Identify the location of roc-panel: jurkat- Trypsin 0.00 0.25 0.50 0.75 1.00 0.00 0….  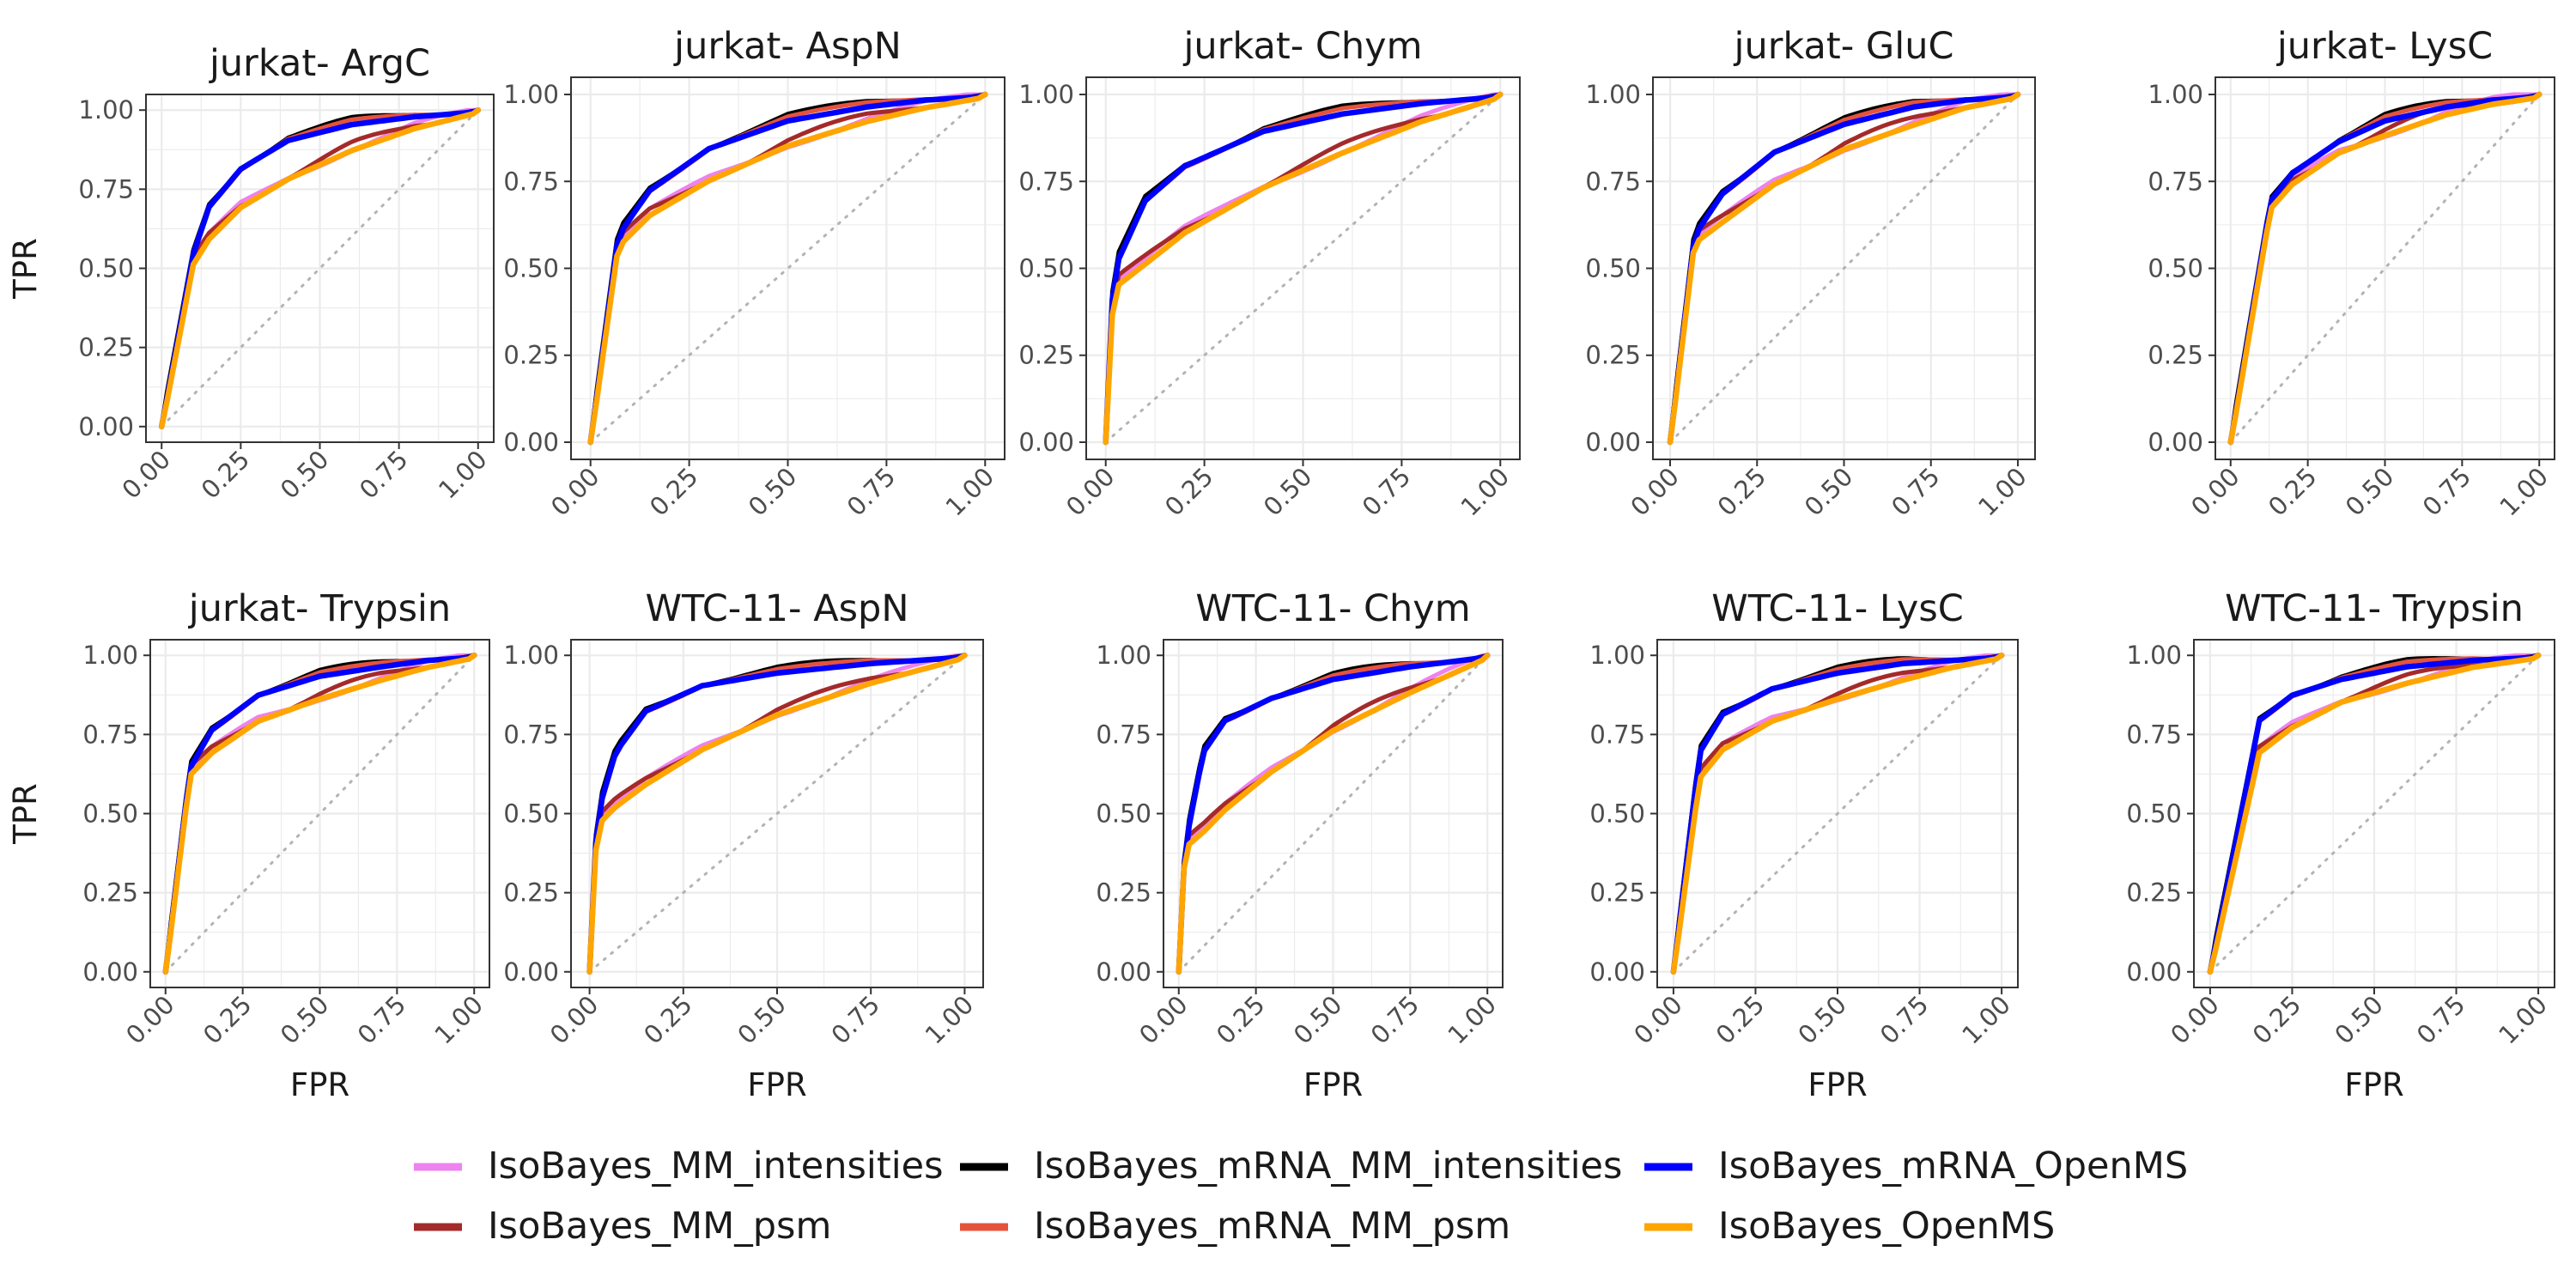
(249, 845).